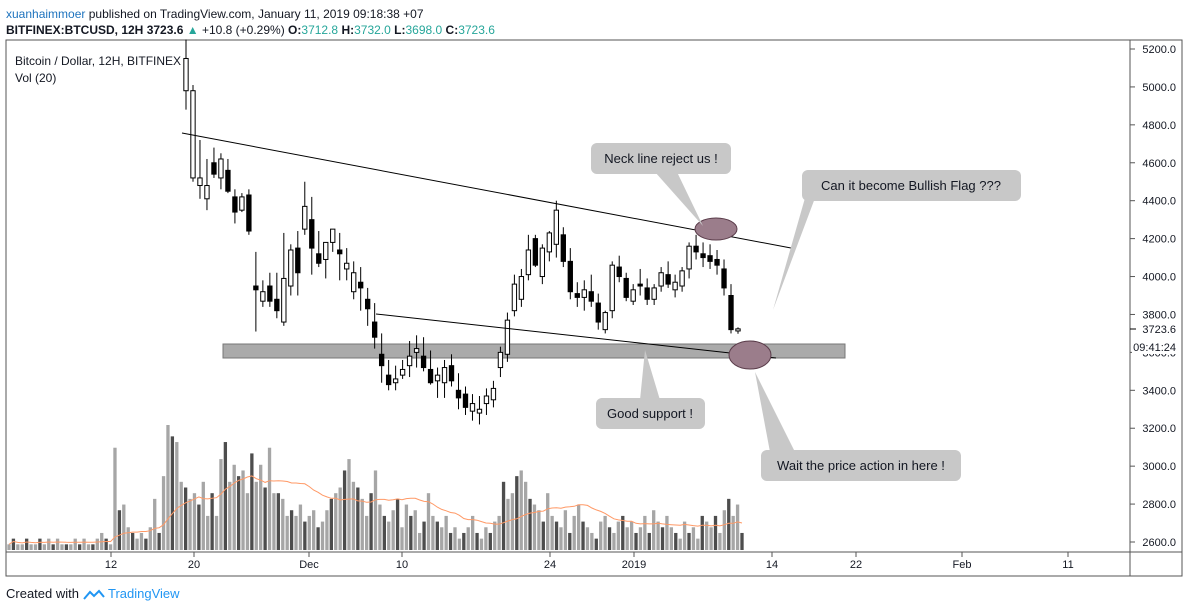 The height and width of the screenshot is (612, 1188). I want to click on change-arrow-icon: ▲, so click(192, 30).